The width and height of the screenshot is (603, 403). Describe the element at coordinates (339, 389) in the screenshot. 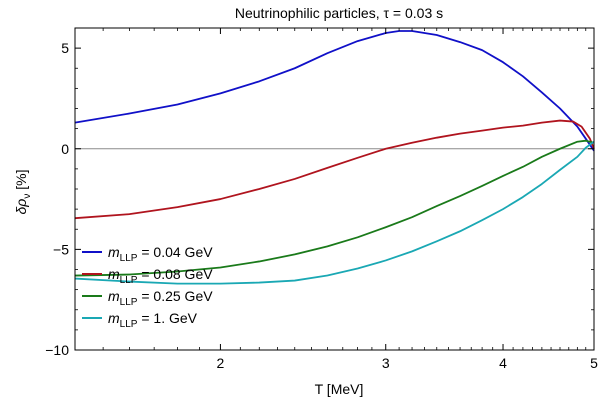

I see `x-axis-label: T [MeV]` at that location.